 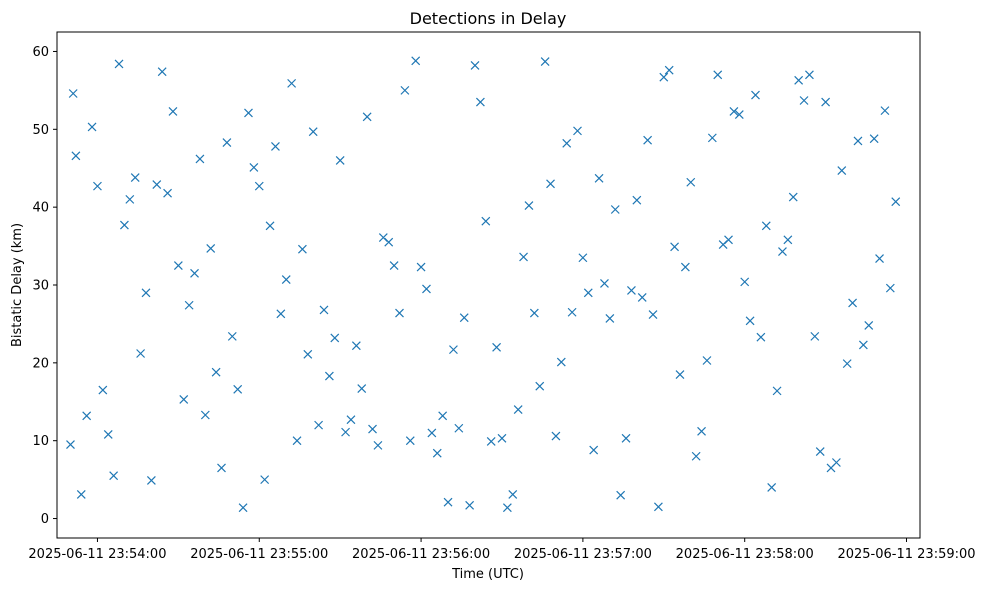 I want to click on y-tick-label: 60, so click(x=40, y=52).